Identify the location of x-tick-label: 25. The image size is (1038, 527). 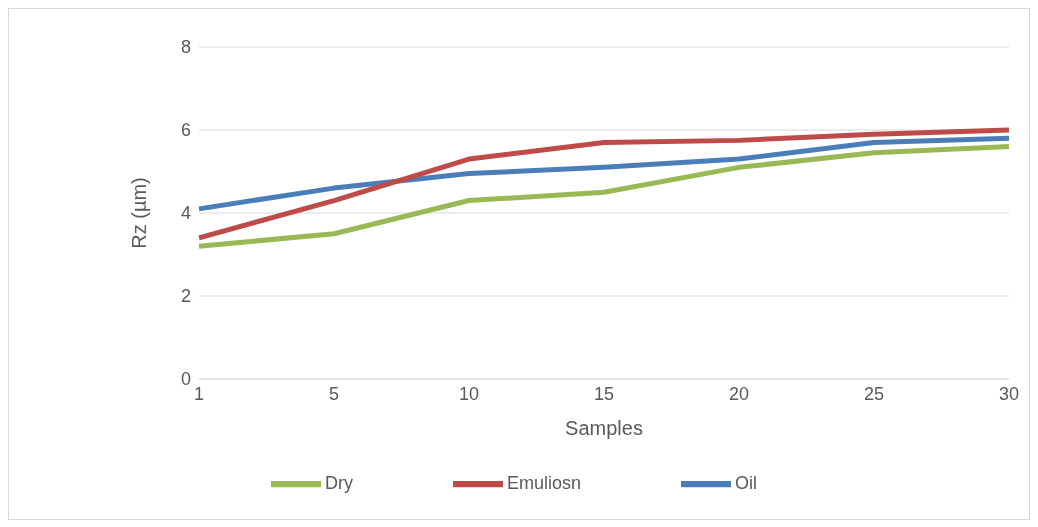
(874, 393).